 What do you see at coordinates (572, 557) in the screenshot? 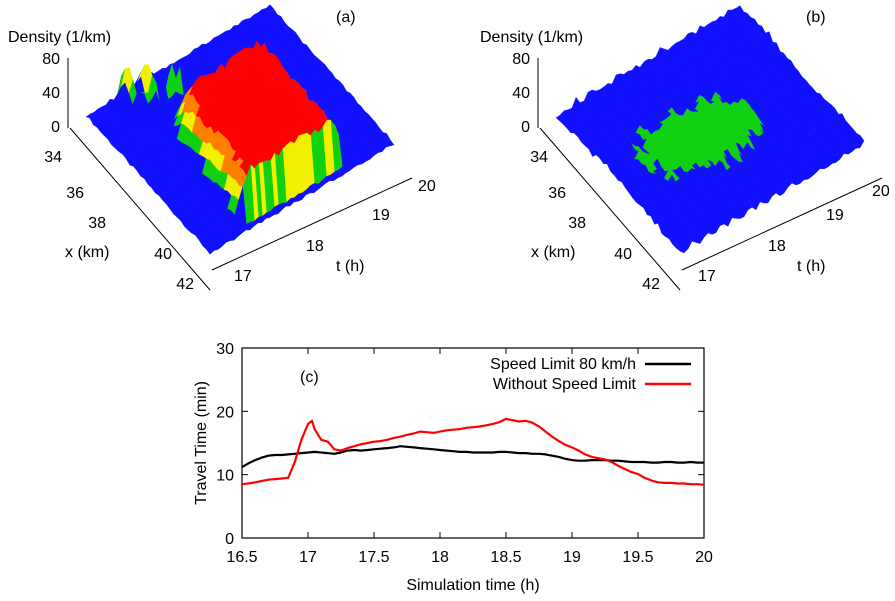
I see `x-tick-label: 19` at bounding box center [572, 557].